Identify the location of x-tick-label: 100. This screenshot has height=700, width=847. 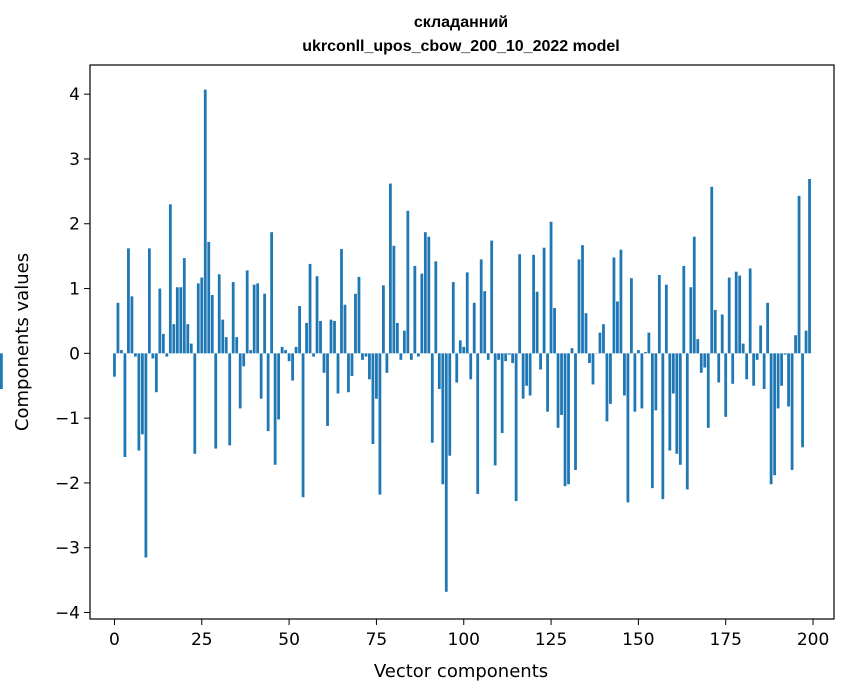
(464, 640).